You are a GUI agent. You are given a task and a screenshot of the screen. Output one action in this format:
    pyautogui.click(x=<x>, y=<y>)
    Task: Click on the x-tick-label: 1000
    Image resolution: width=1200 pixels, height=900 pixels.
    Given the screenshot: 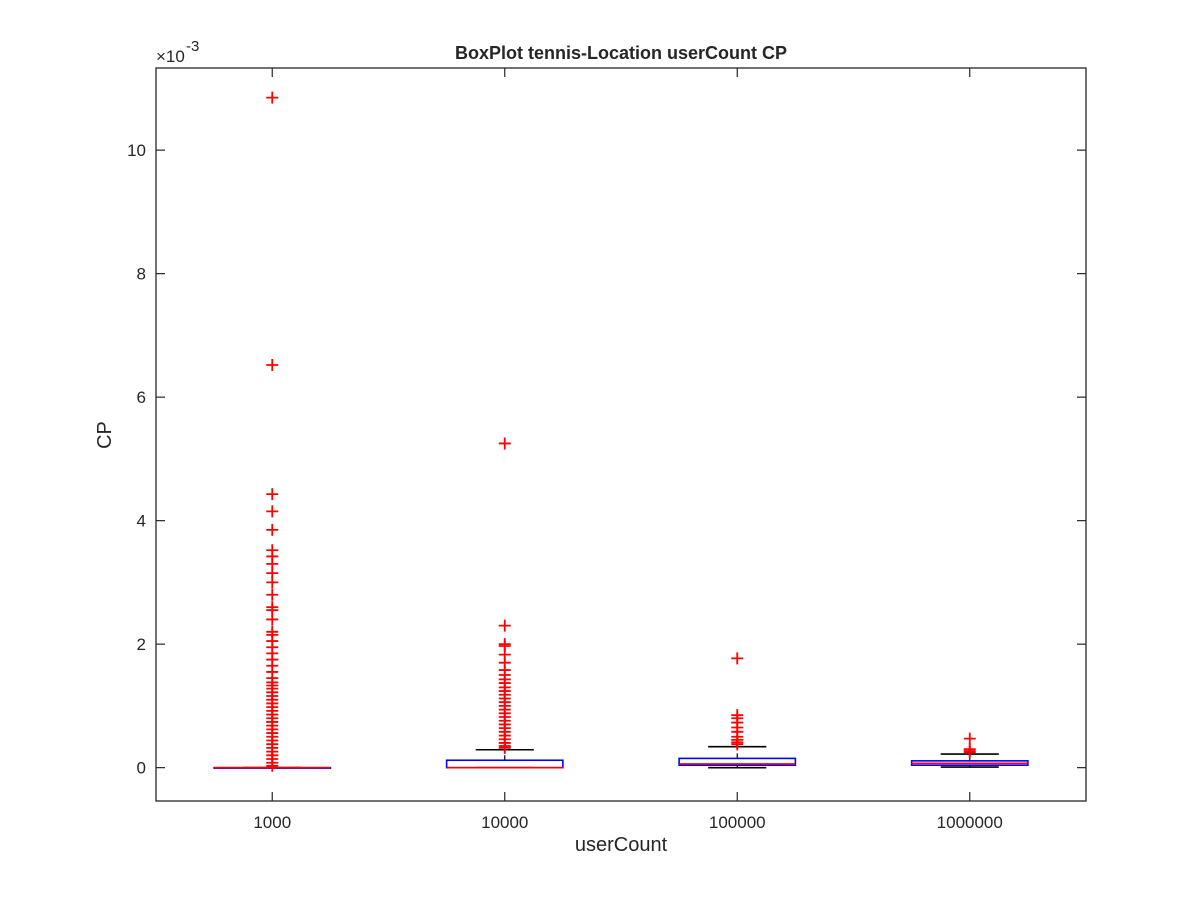 What is the action you would take?
    pyautogui.click(x=272, y=822)
    